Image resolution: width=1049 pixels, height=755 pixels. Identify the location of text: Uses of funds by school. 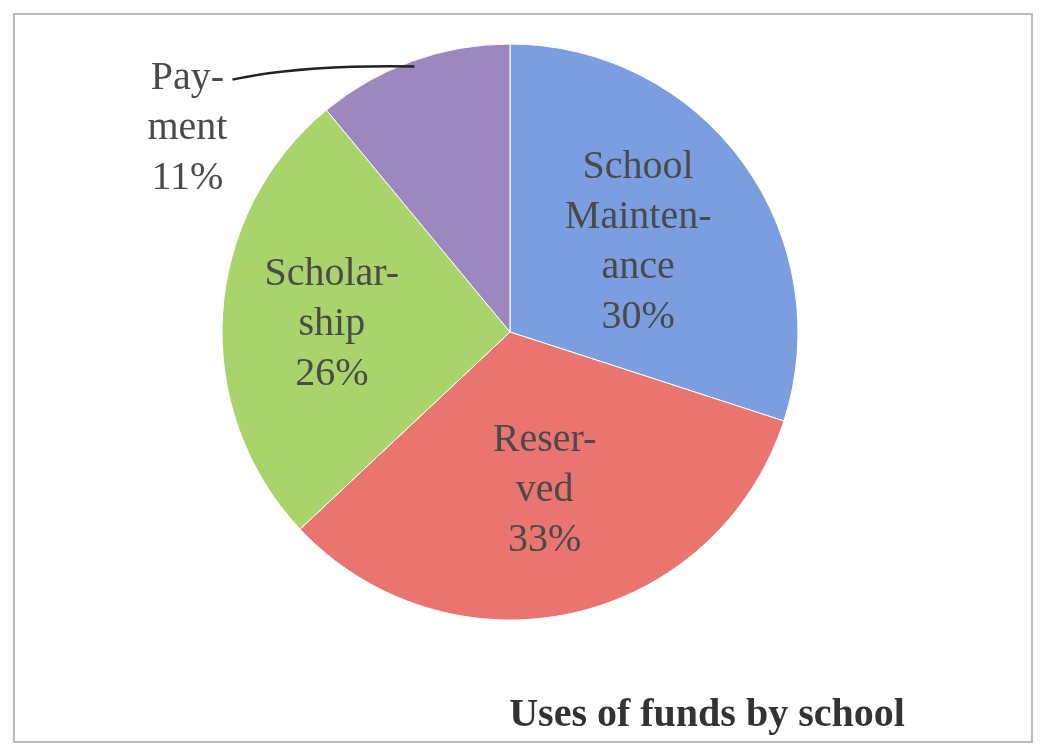
(707, 712).